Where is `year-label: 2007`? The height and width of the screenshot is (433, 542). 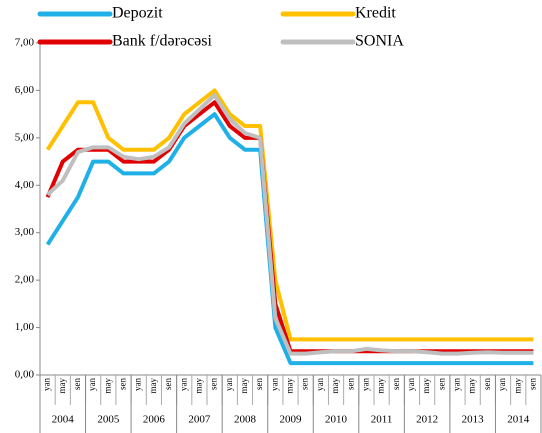 year-label: 2007 is located at coordinates (199, 420).